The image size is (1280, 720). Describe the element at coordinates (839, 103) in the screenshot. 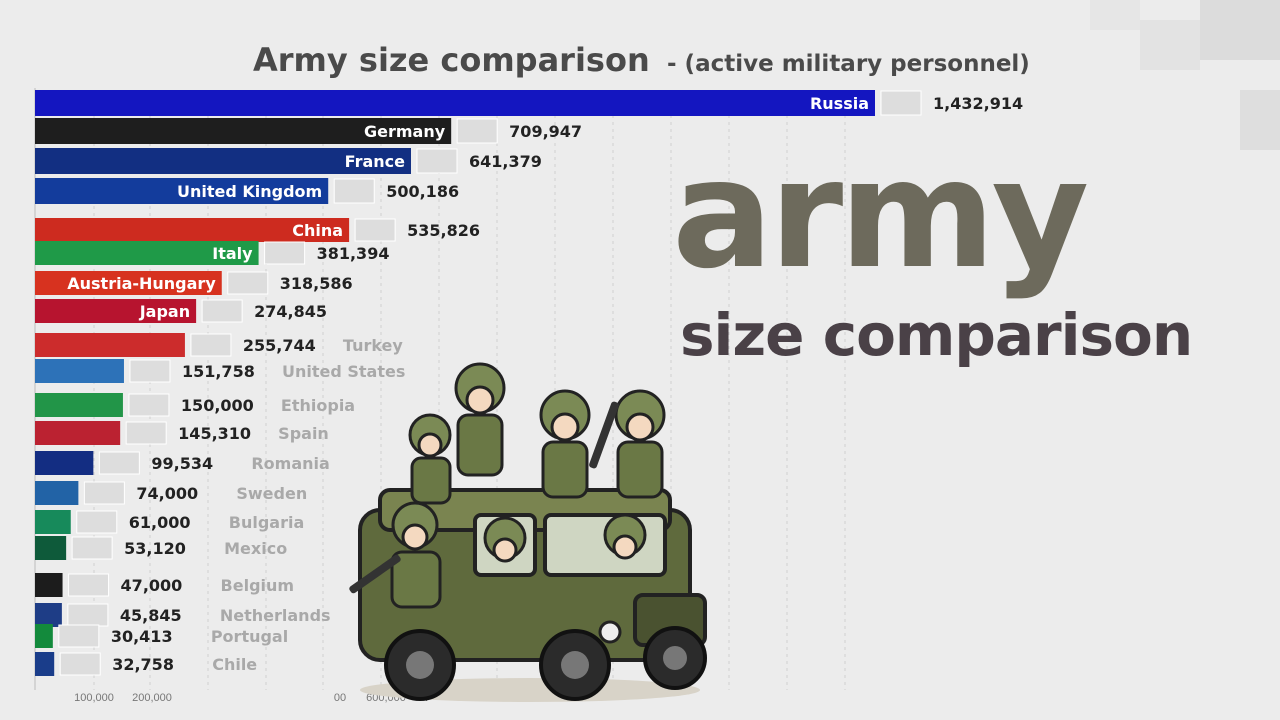

I see `category-label: Russia` at that location.